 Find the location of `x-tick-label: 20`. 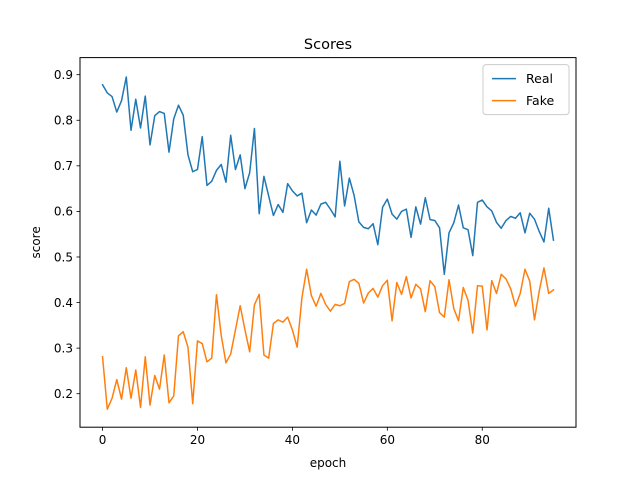

x-tick-label: 20 is located at coordinates (197, 440).